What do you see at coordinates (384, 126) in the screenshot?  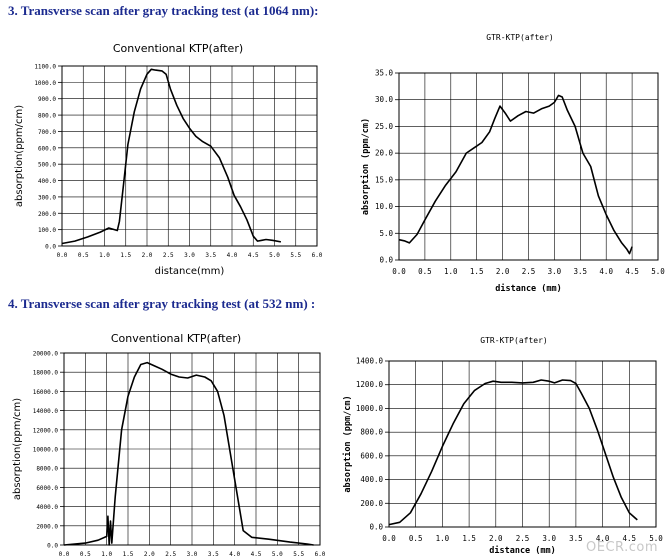 I see `y-tick-label: 25.0` at bounding box center [384, 126].